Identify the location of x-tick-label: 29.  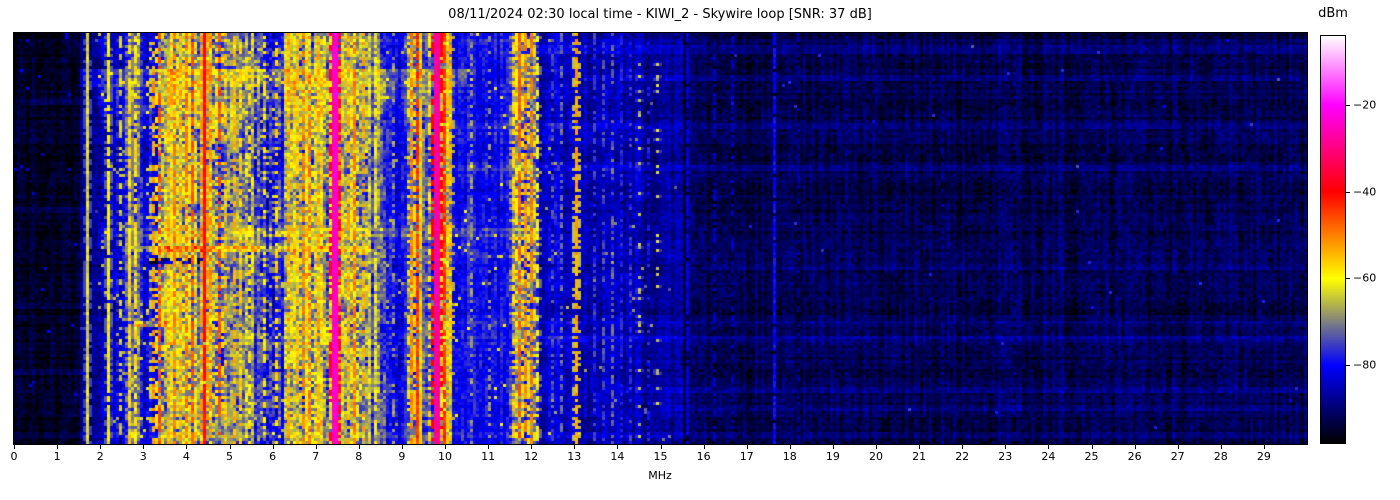
(1263, 456).